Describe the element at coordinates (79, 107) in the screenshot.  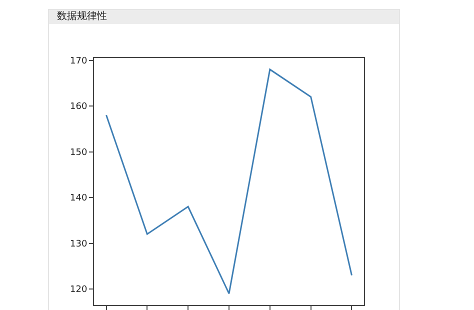
I see `y-tick-label: 160` at that location.